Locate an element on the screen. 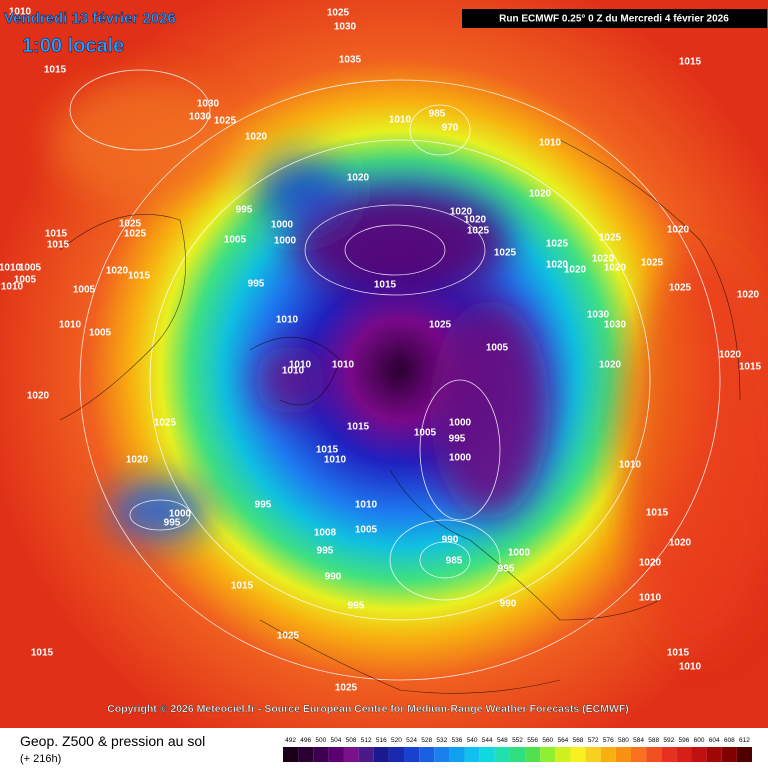  scale-label: 600 is located at coordinates (699, 740).